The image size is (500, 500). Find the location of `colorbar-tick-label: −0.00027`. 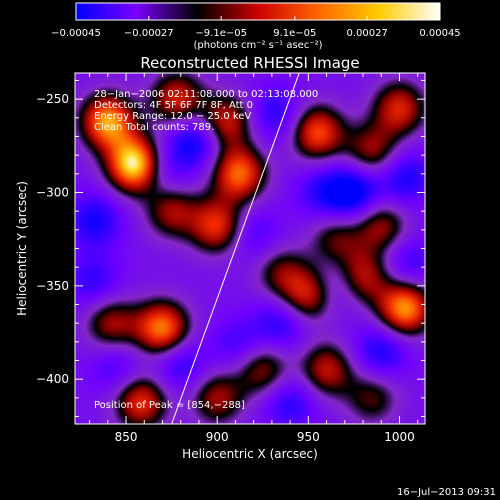

colorbar-tick-label: −0.00027 is located at coordinates (149, 33).